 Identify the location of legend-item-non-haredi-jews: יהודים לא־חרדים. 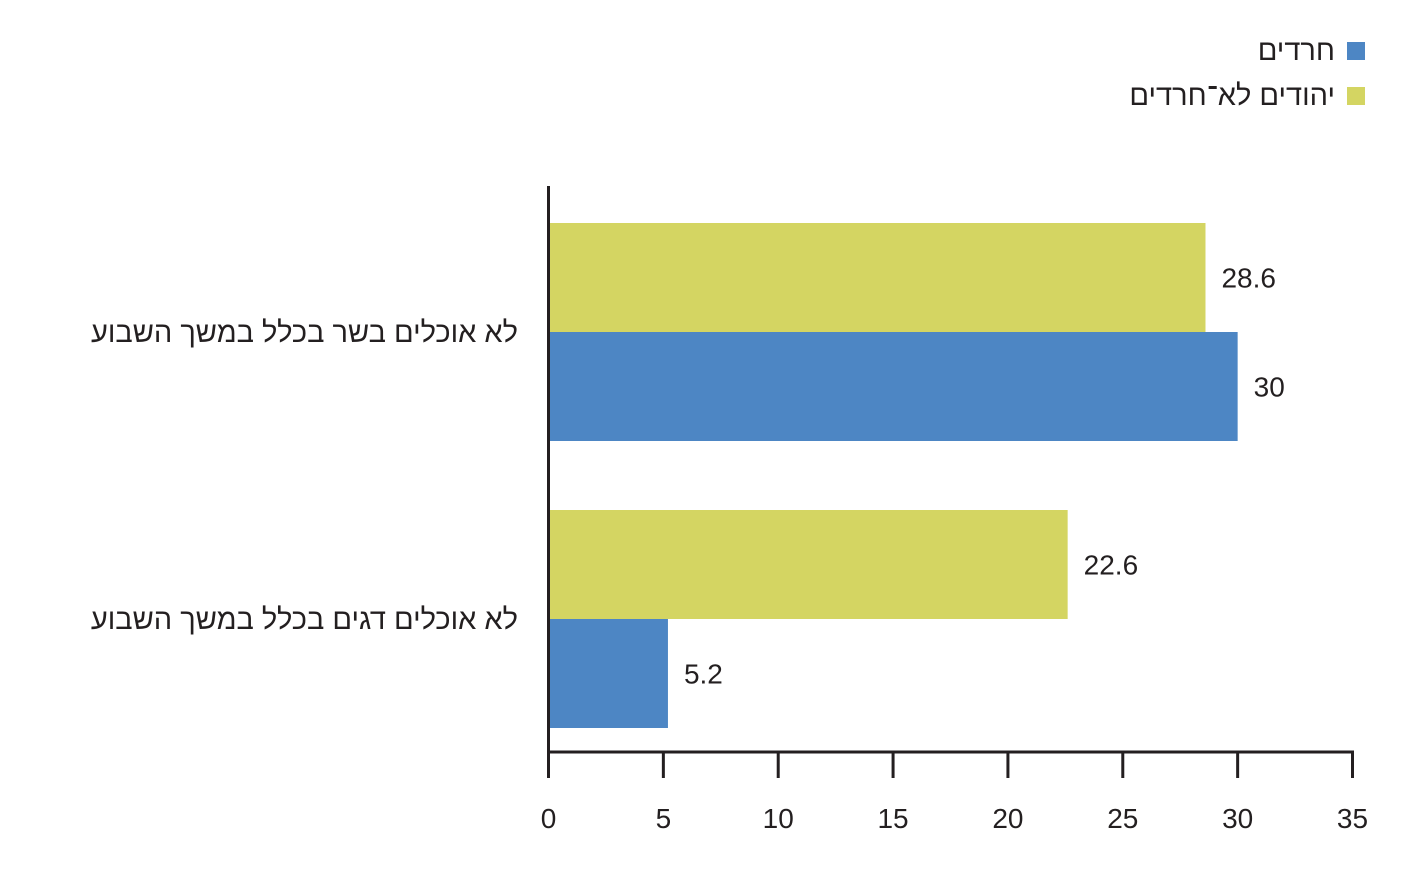
(1247, 96).